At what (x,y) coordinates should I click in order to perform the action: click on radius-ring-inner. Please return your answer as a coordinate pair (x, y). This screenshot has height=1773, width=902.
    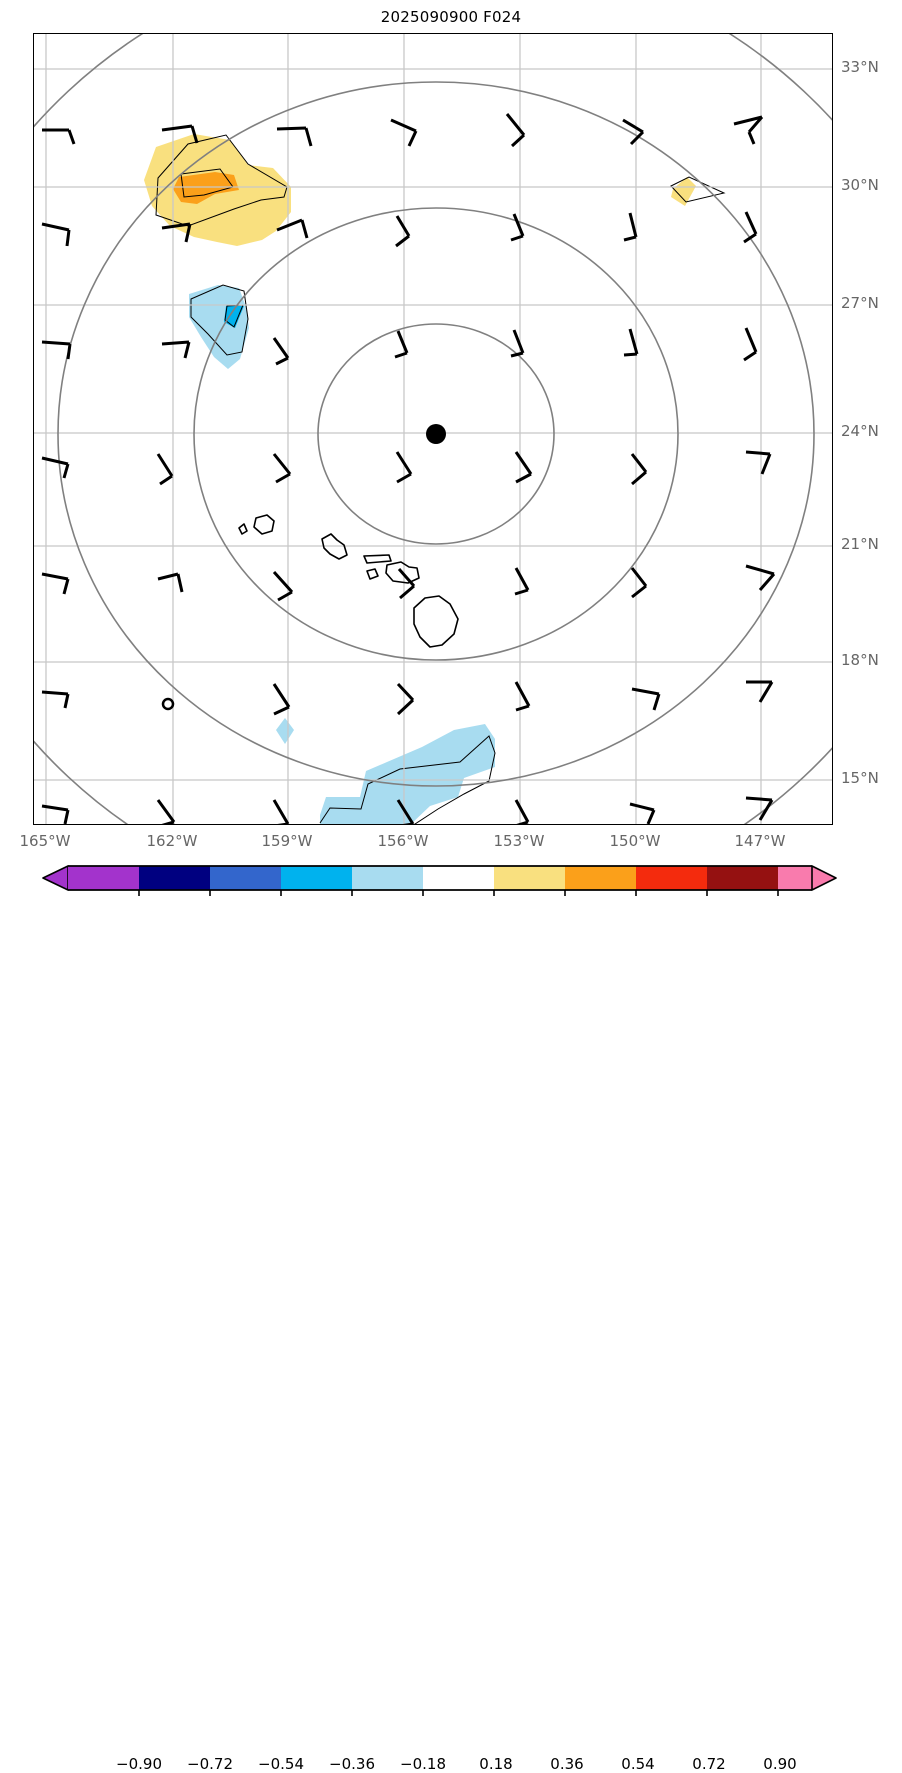
    Looking at the image, I should click on (436, 434).